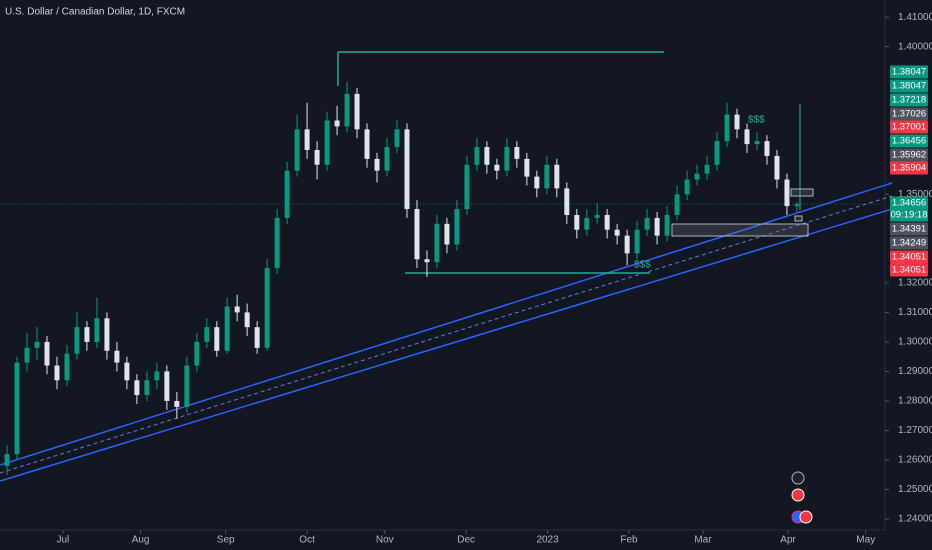 This screenshot has width=932, height=550. Describe the element at coordinates (915, 460) in the screenshot. I see `y-tick-label: 1.26000` at that location.